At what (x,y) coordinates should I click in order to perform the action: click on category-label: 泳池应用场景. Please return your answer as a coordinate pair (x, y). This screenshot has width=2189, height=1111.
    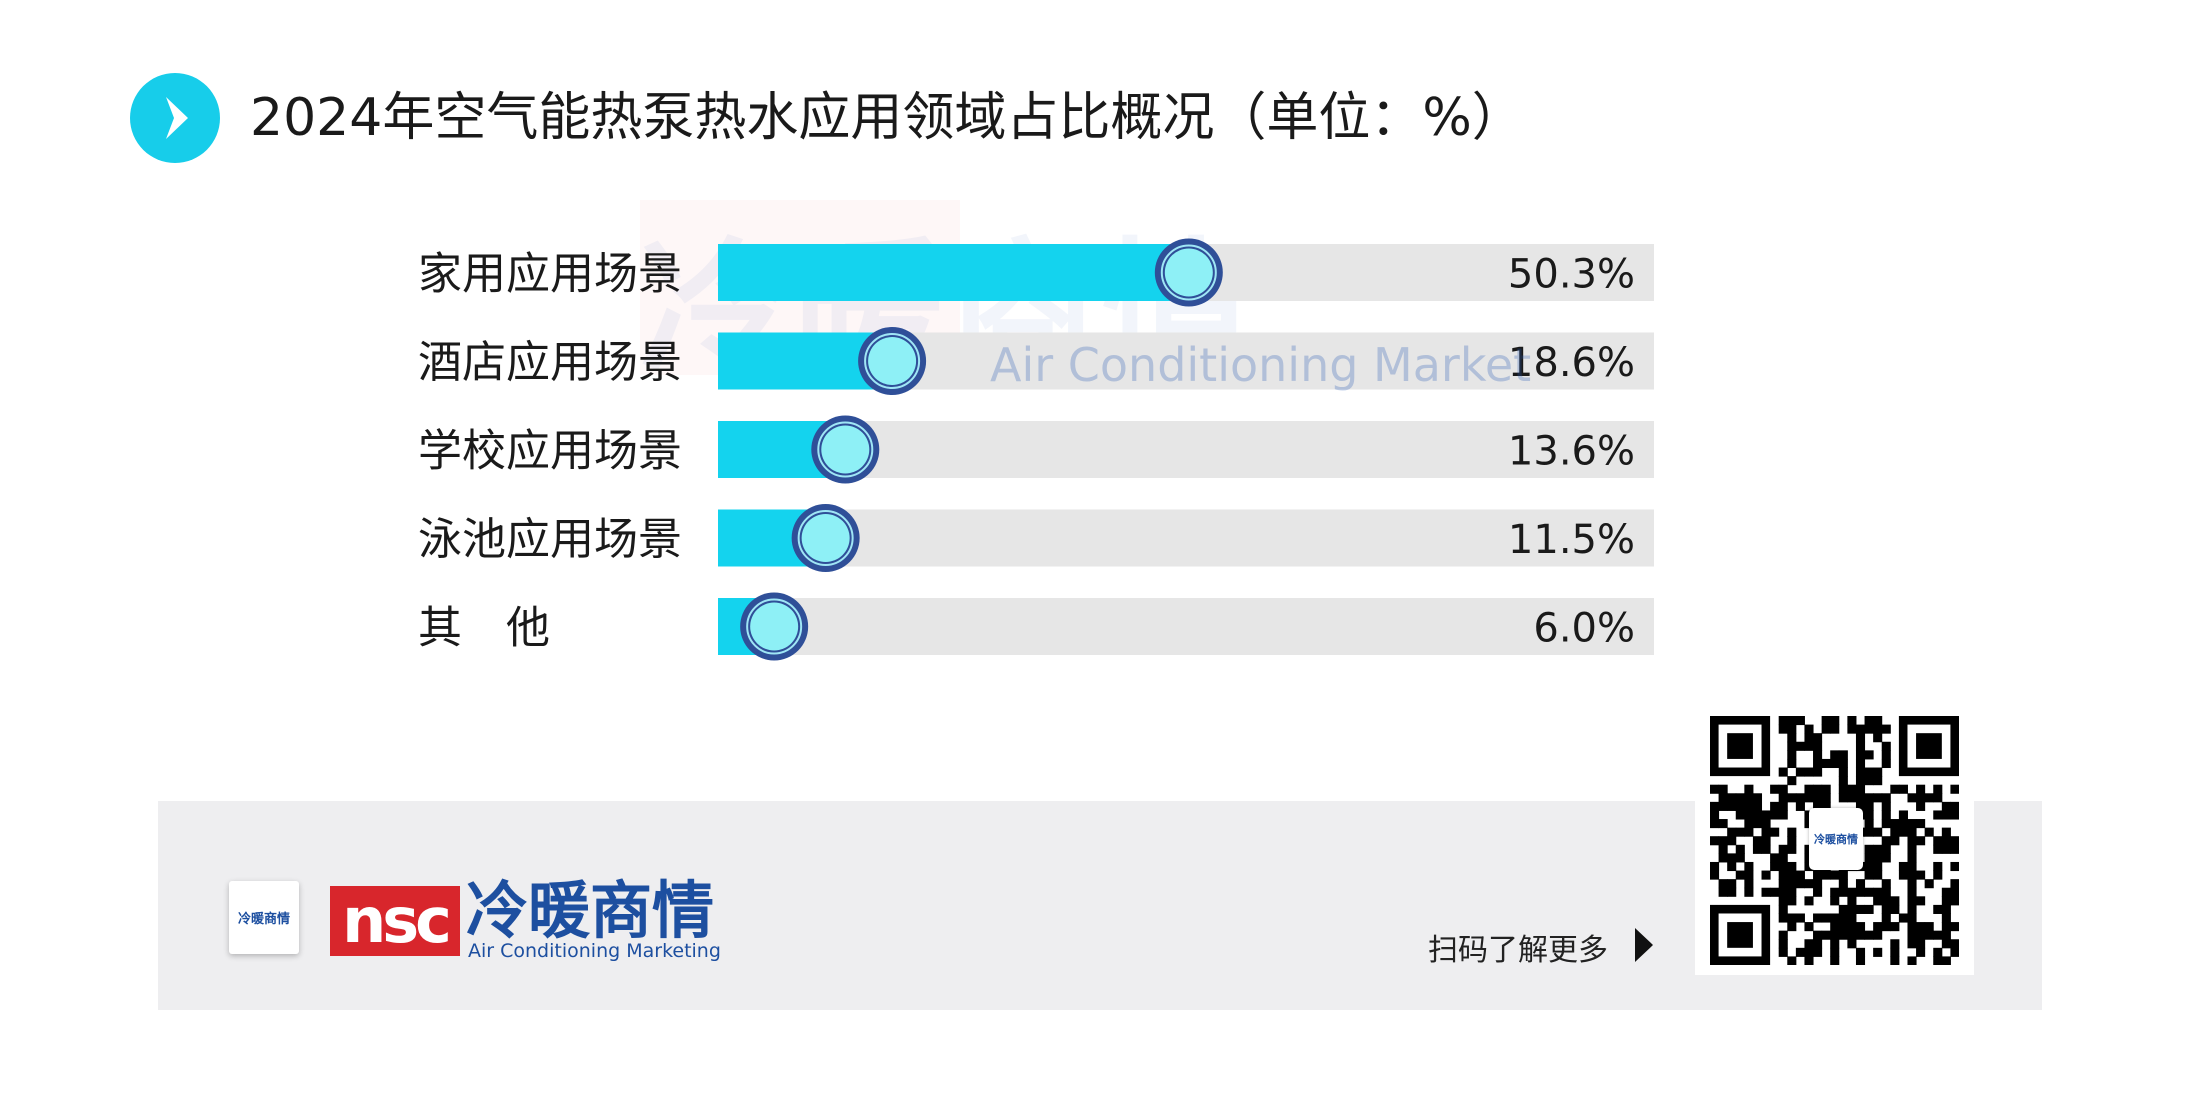
    Looking at the image, I should click on (550, 539).